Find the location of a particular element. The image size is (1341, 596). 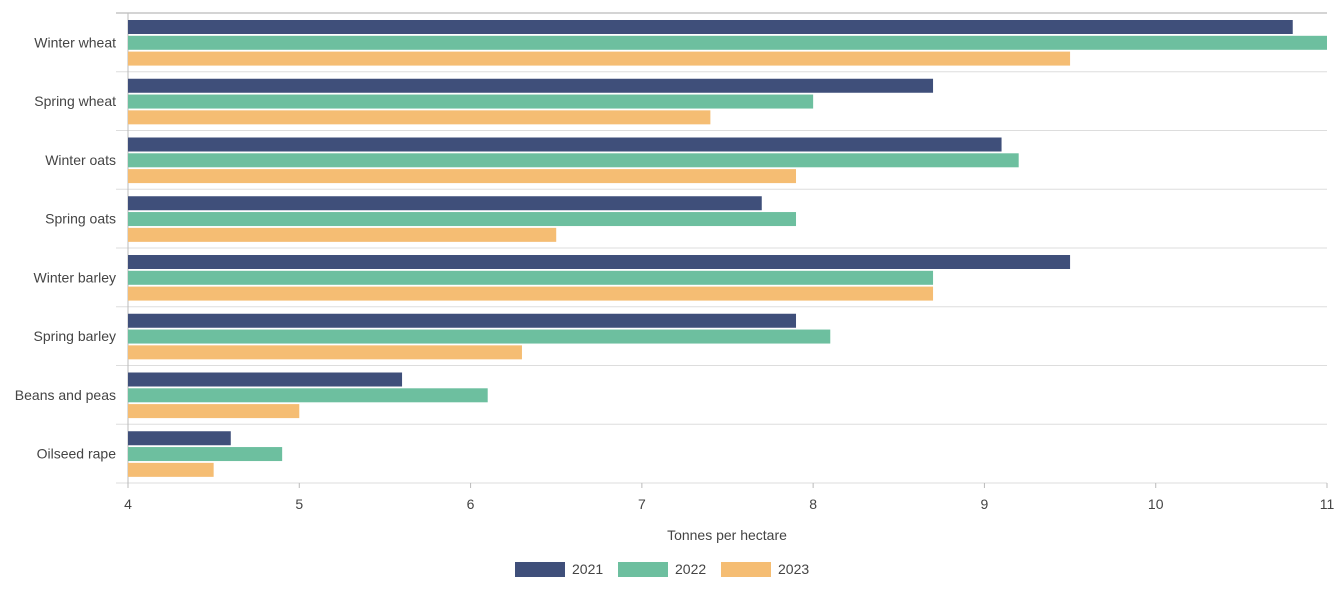

bar-2023-spring-barley is located at coordinates (325, 352).